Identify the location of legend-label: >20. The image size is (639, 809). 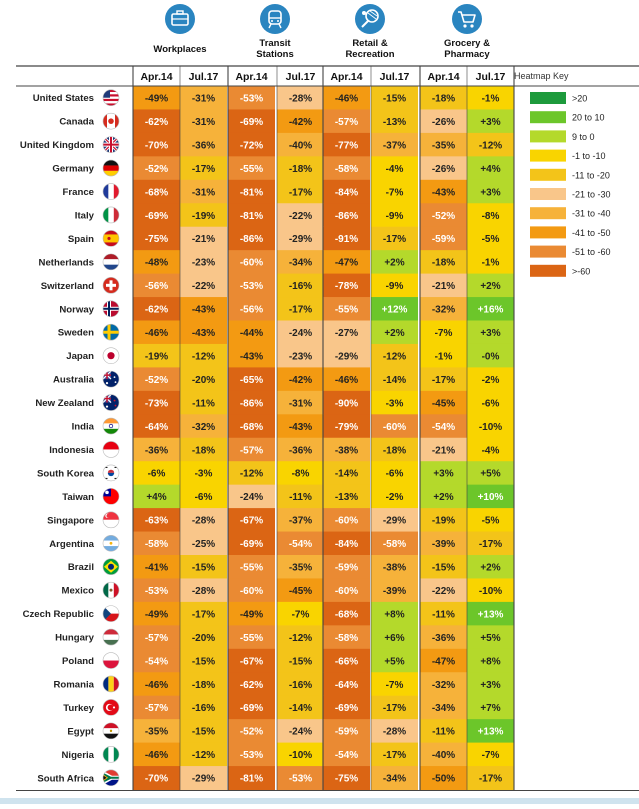
(579, 99).